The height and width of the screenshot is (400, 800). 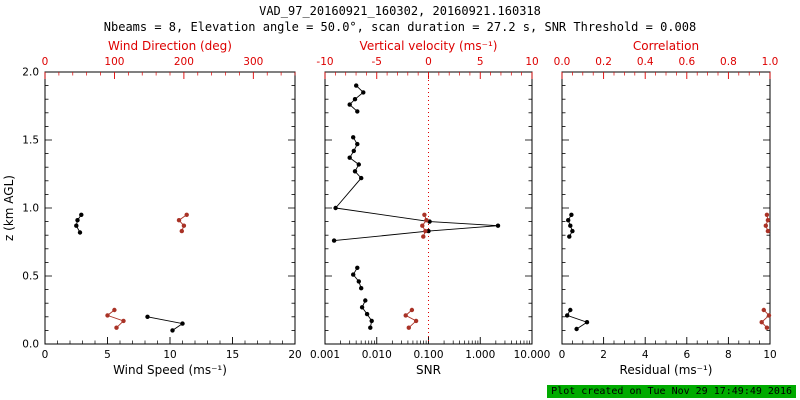 What do you see at coordinates (410, 319) in the screenshot?
I see `data-line-vertical-velocity` at bounding box center [410, 319].